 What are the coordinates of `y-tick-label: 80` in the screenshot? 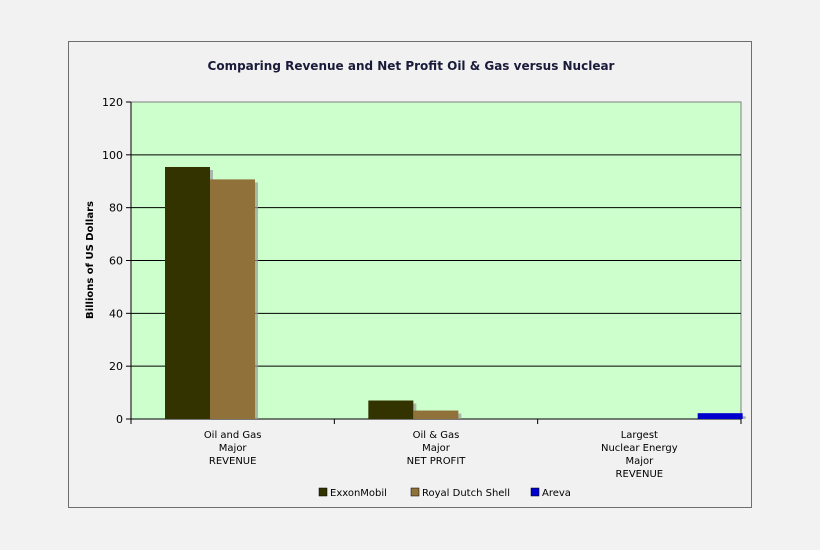 It's located at (116, 208).